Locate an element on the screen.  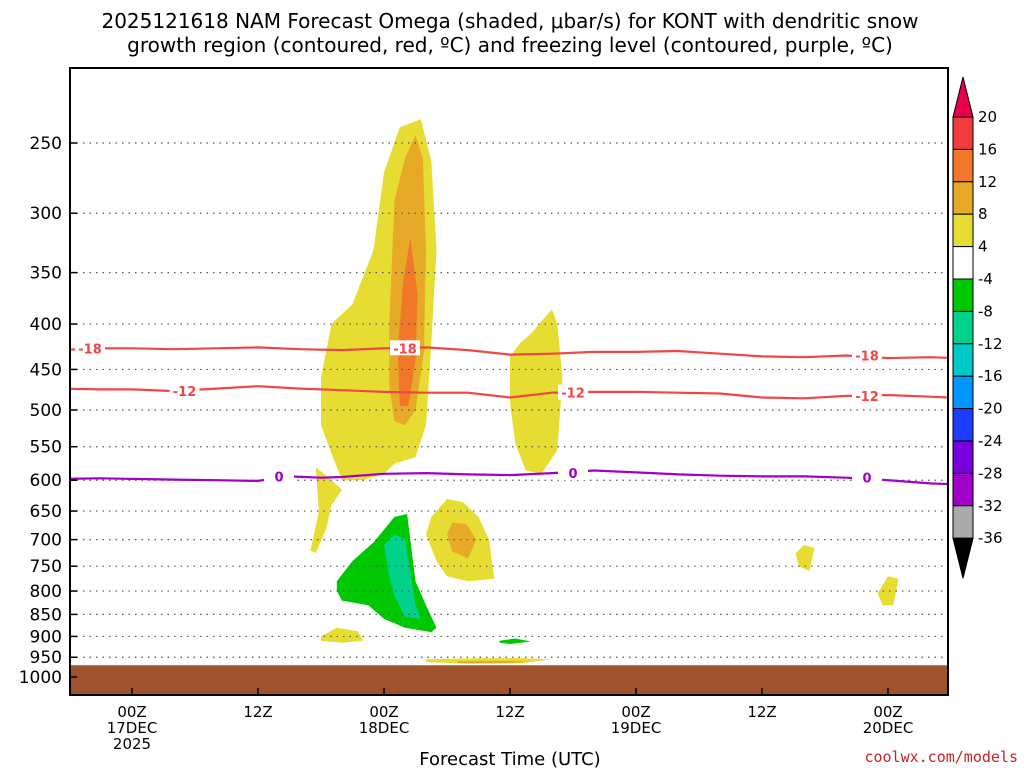
omega-8-surface-region is located at coordinates (494, 662).